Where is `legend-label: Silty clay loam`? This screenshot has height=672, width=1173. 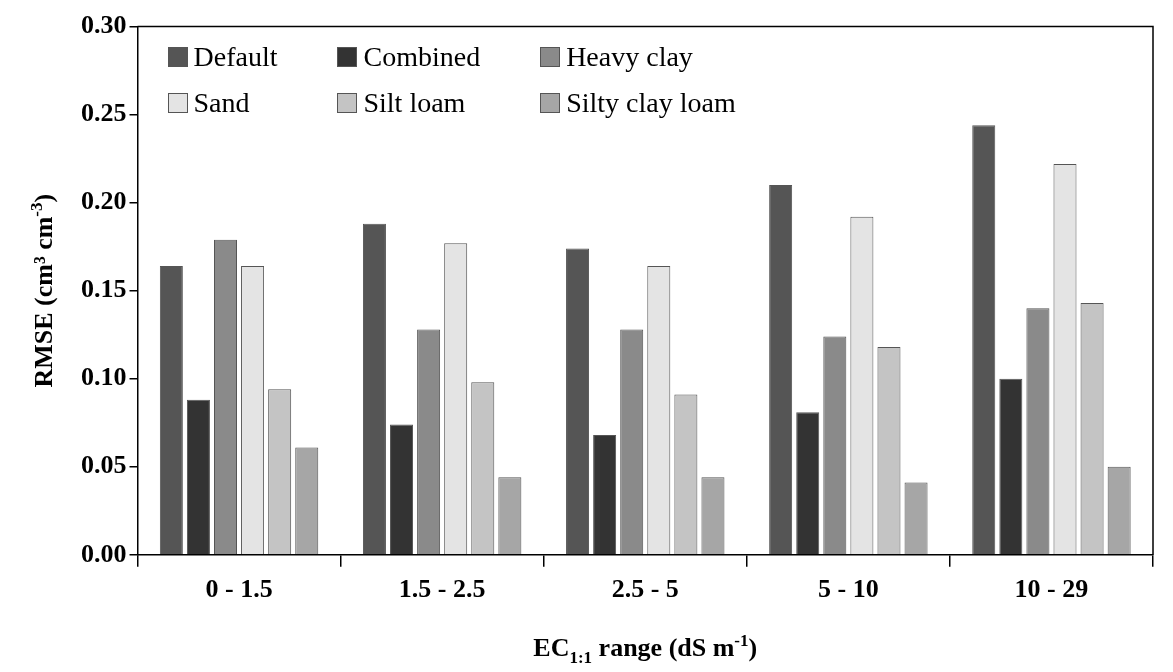 legend-label: Silty clay loam is located at coordinates (651, 102).